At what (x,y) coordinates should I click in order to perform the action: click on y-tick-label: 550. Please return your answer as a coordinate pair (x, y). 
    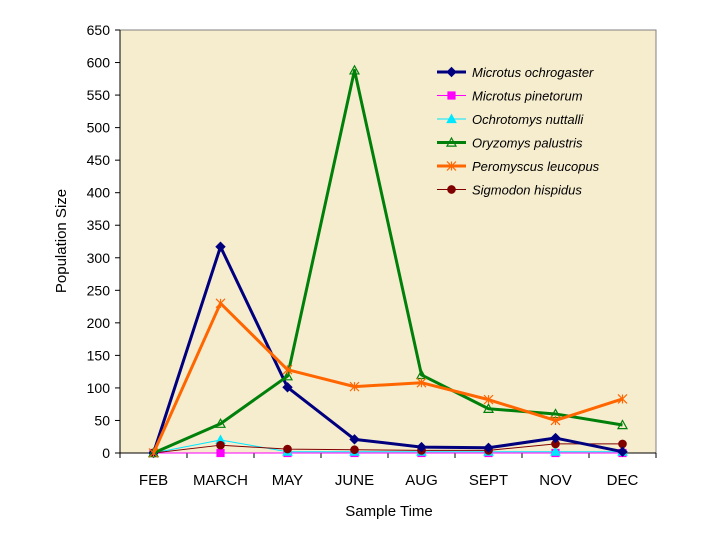
    Looking at the image, I should click on (99, 95).